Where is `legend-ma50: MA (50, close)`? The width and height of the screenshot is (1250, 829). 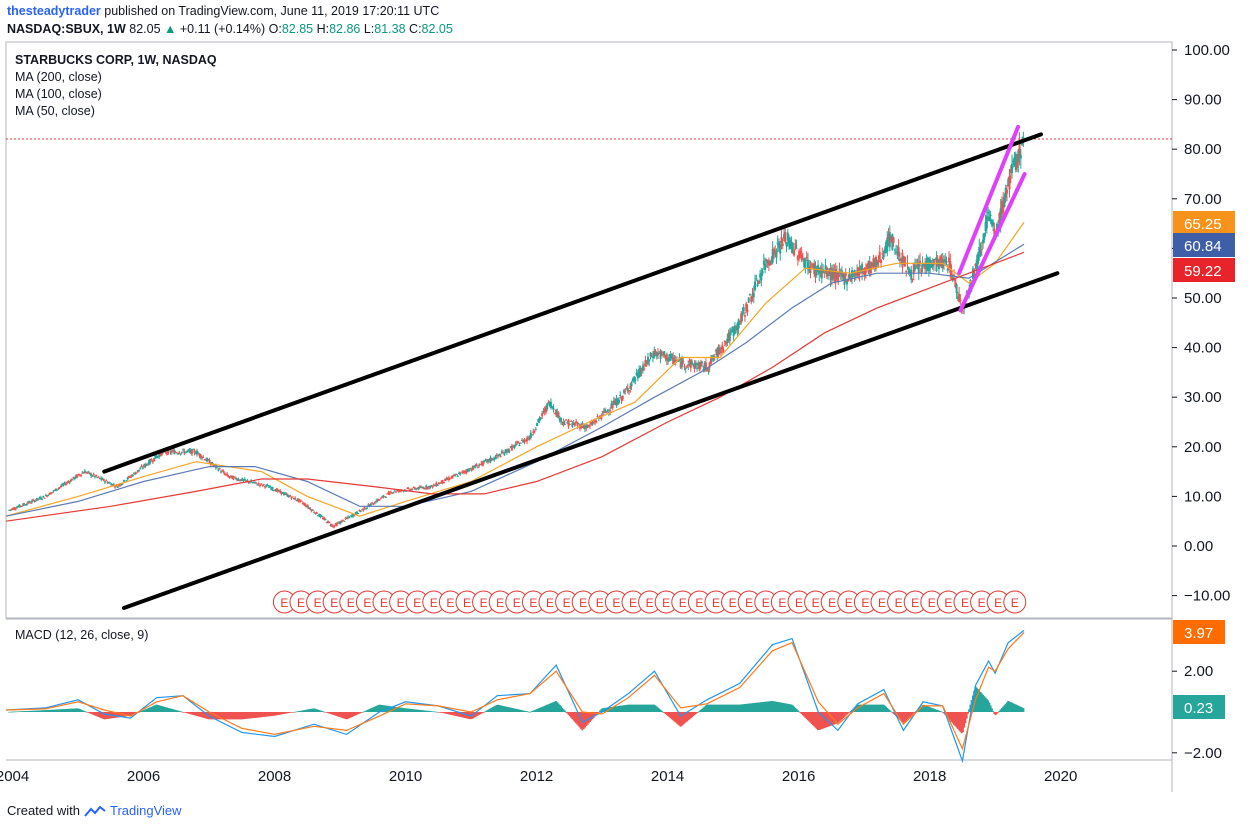 legend-ma50: MA (50, close) is located at coordinates (55, 111).